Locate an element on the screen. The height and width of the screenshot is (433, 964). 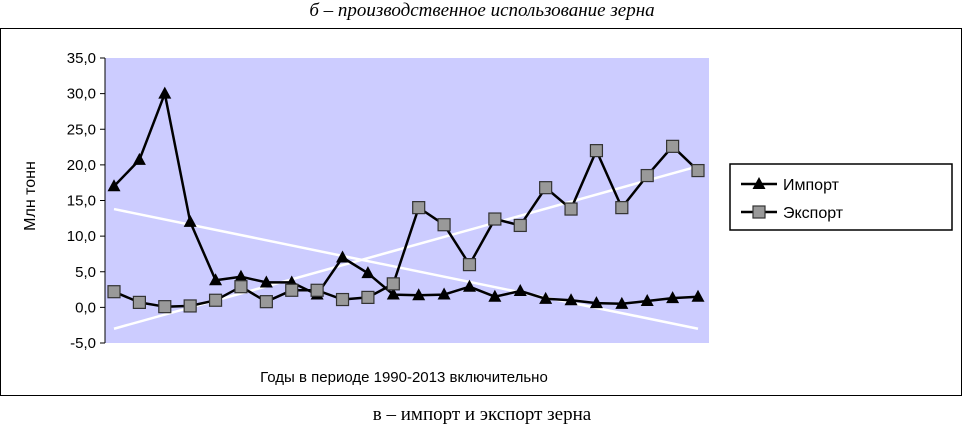
y-tick-label: 5,0 is located at coordinates (85, 272).